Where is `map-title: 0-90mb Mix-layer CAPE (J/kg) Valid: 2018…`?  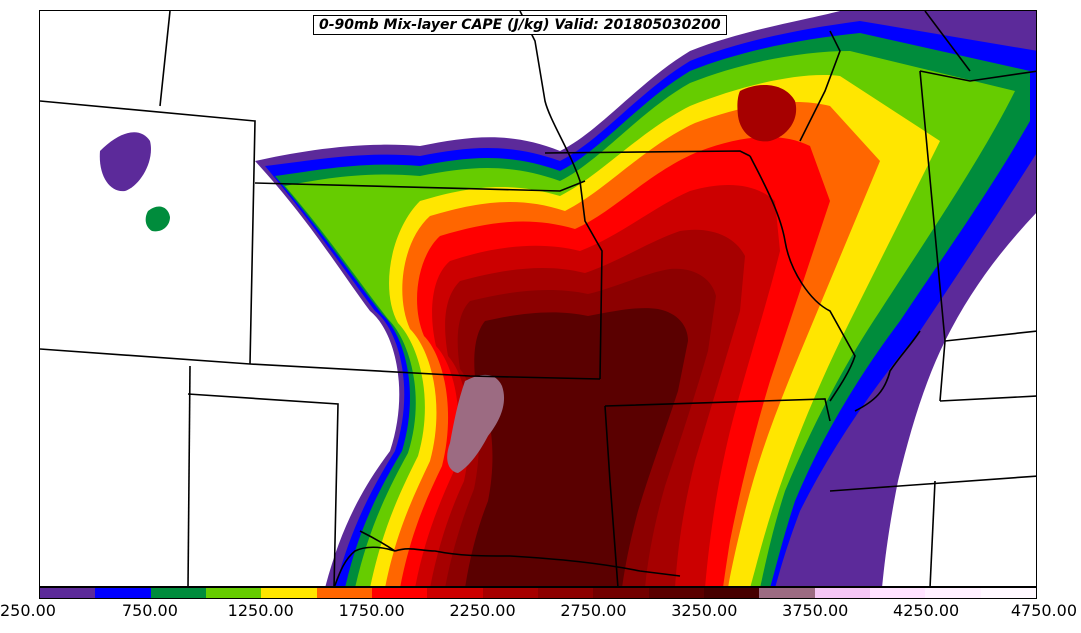
map-title: 0-90mb Mix-layer CAPE (J/kg) Valid: 2018… is located at coordinates (520, 25).